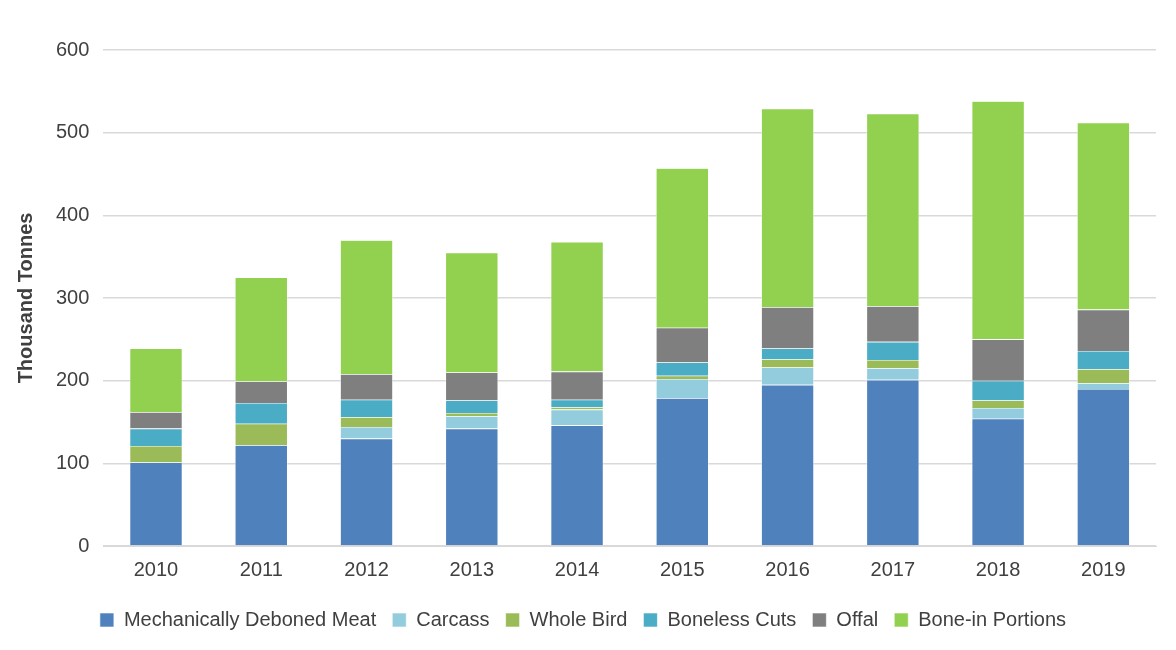  I want to click on x-tick-label: 2017, so click(893, 568).